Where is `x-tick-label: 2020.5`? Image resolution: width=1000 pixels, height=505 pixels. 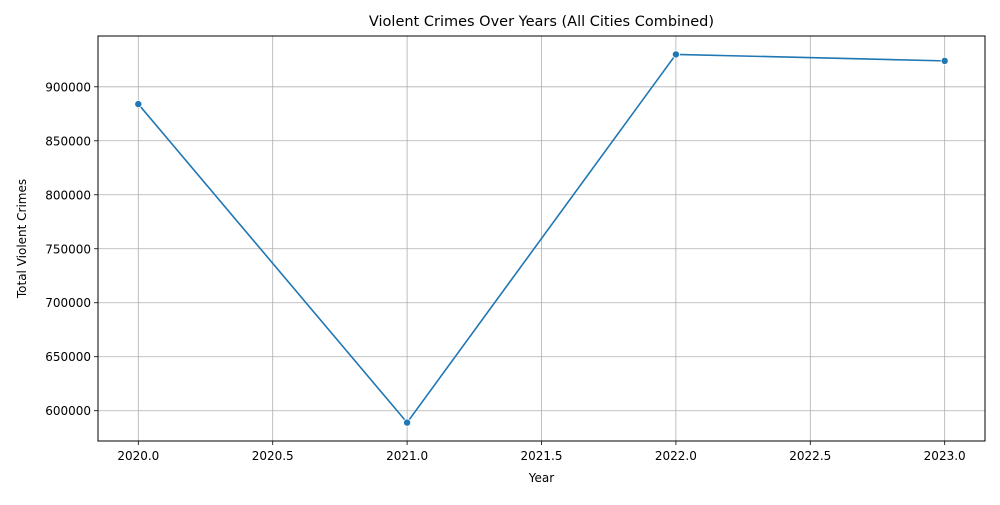
x-tick-label: 2020.5 is located at coordinates (273, 456).